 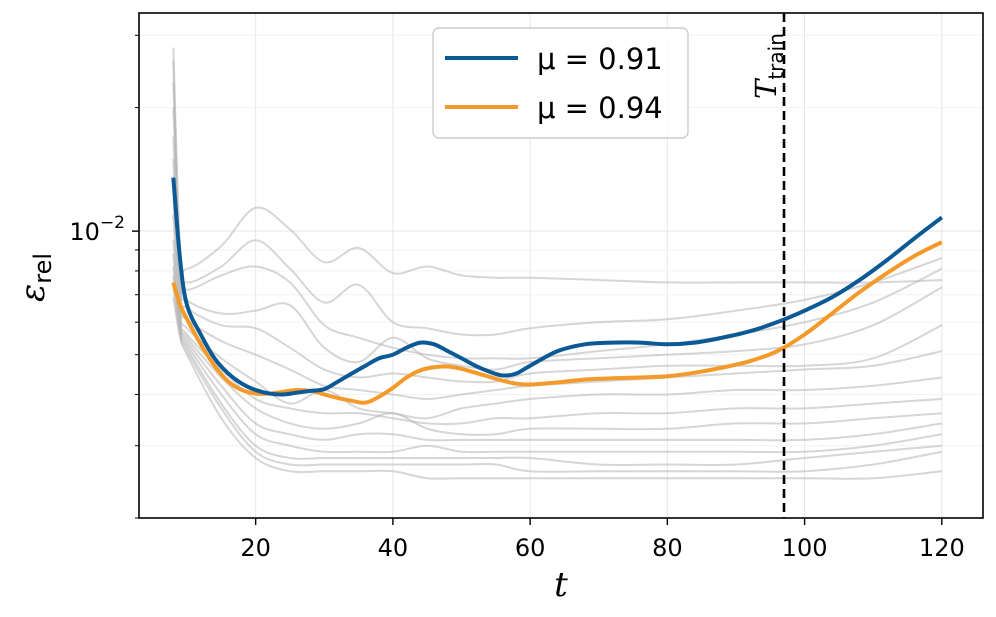 What do you see at coordinates (561, 585) in the screenshot?
I see `x-axis-label: t` at bounding box center [561, 585].